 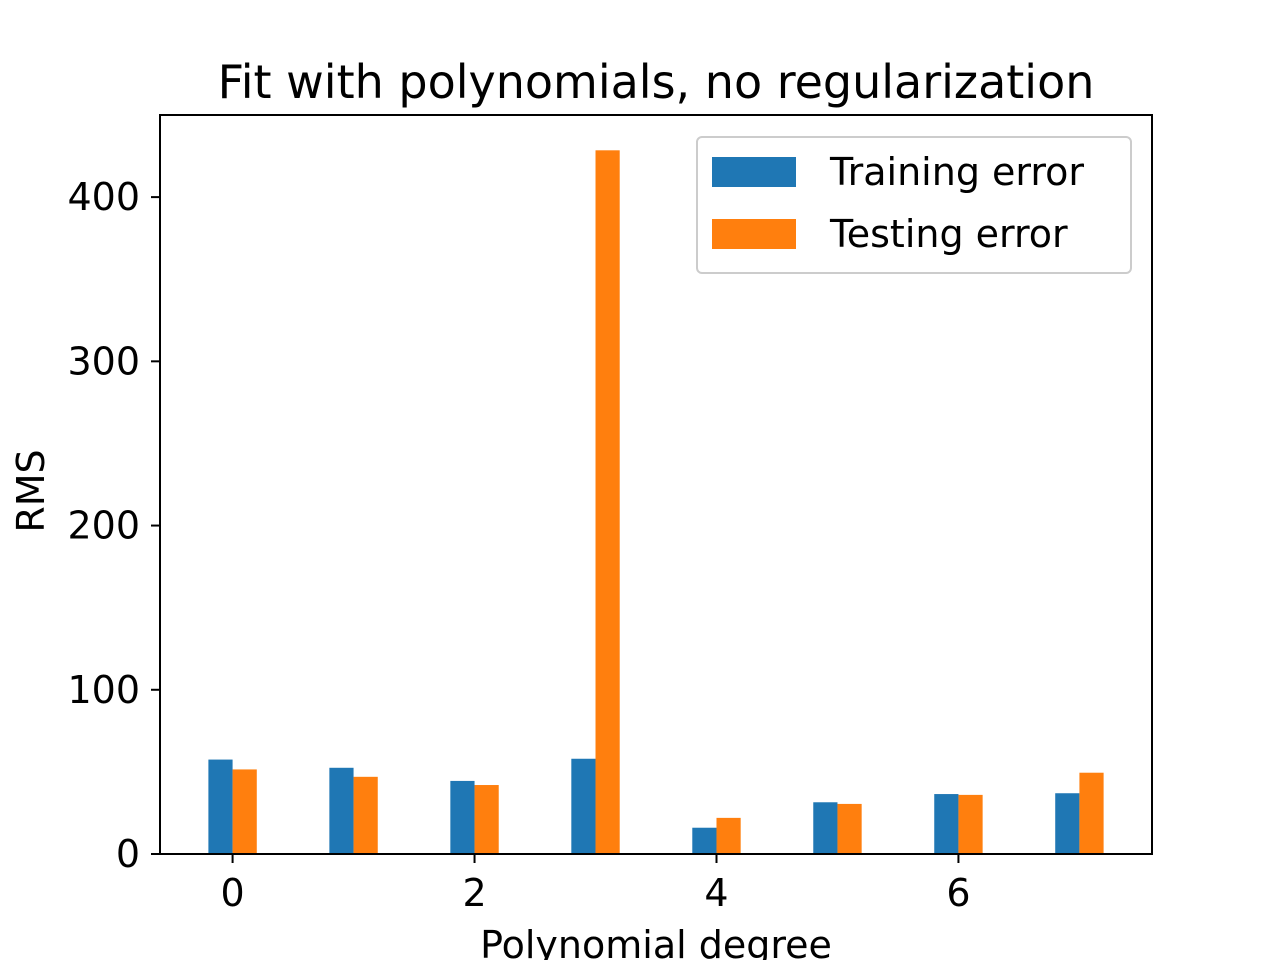 I want to click on y-tick-label: 400, so click(x=103, y=197).